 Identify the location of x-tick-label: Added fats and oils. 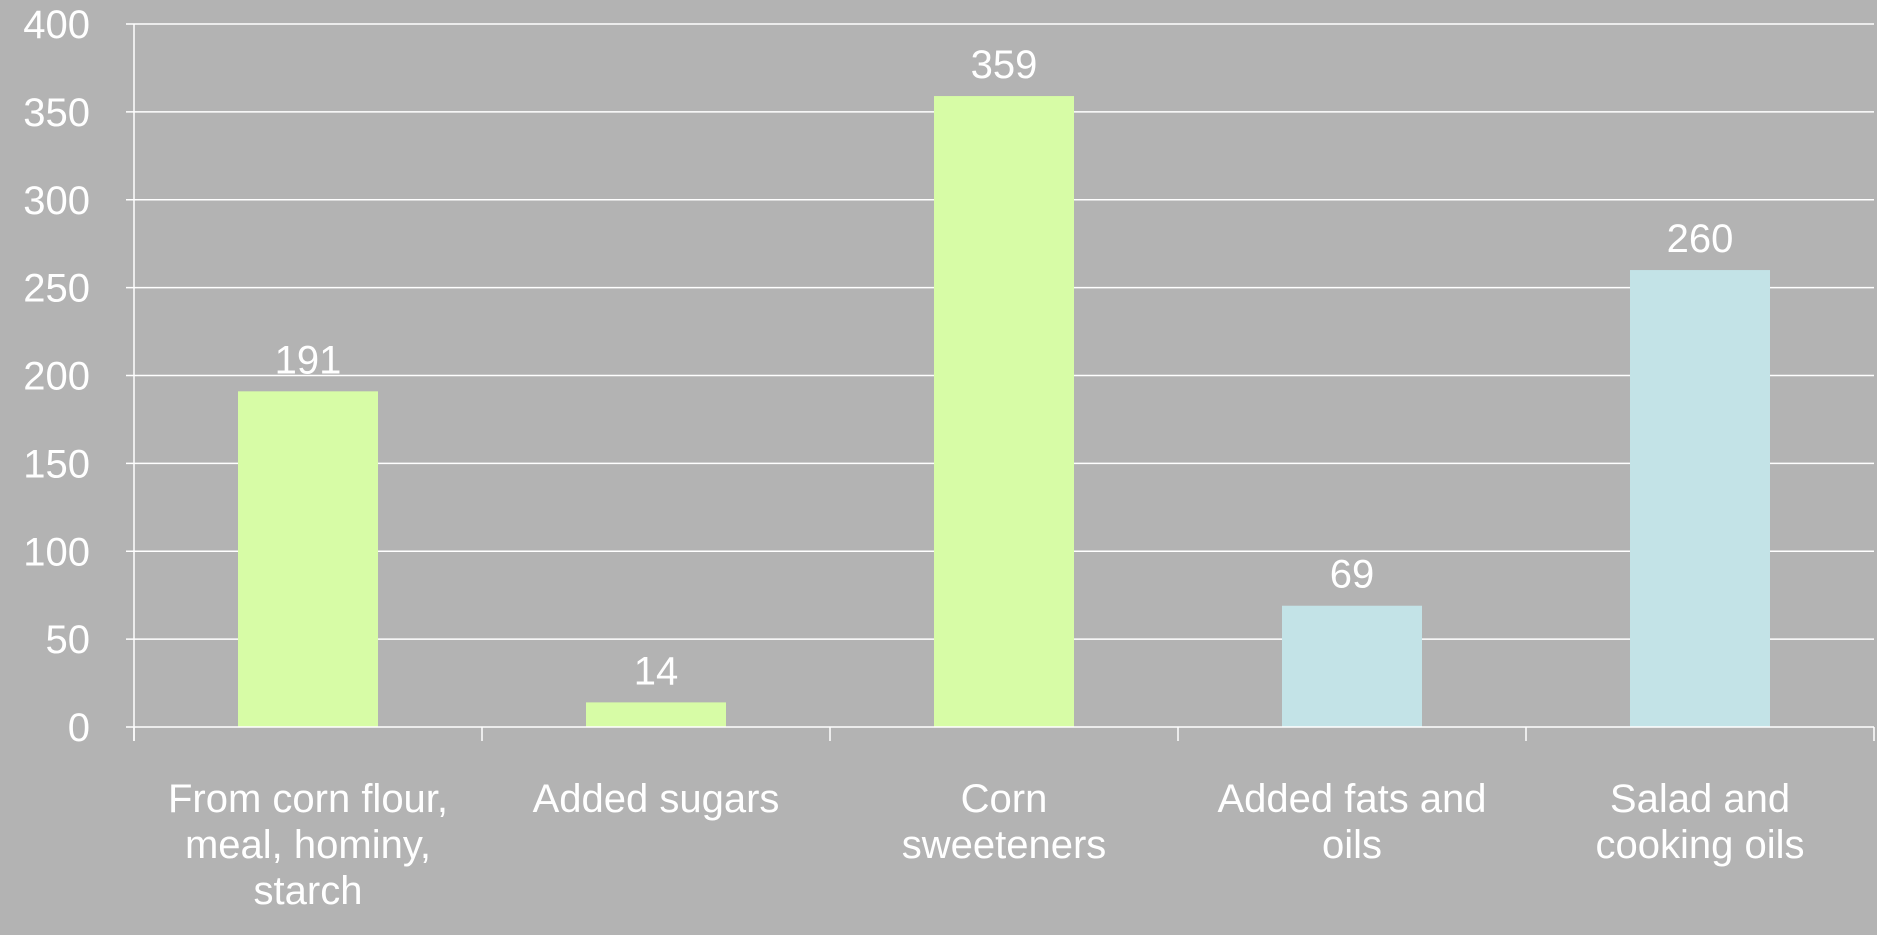
(1352, 822).